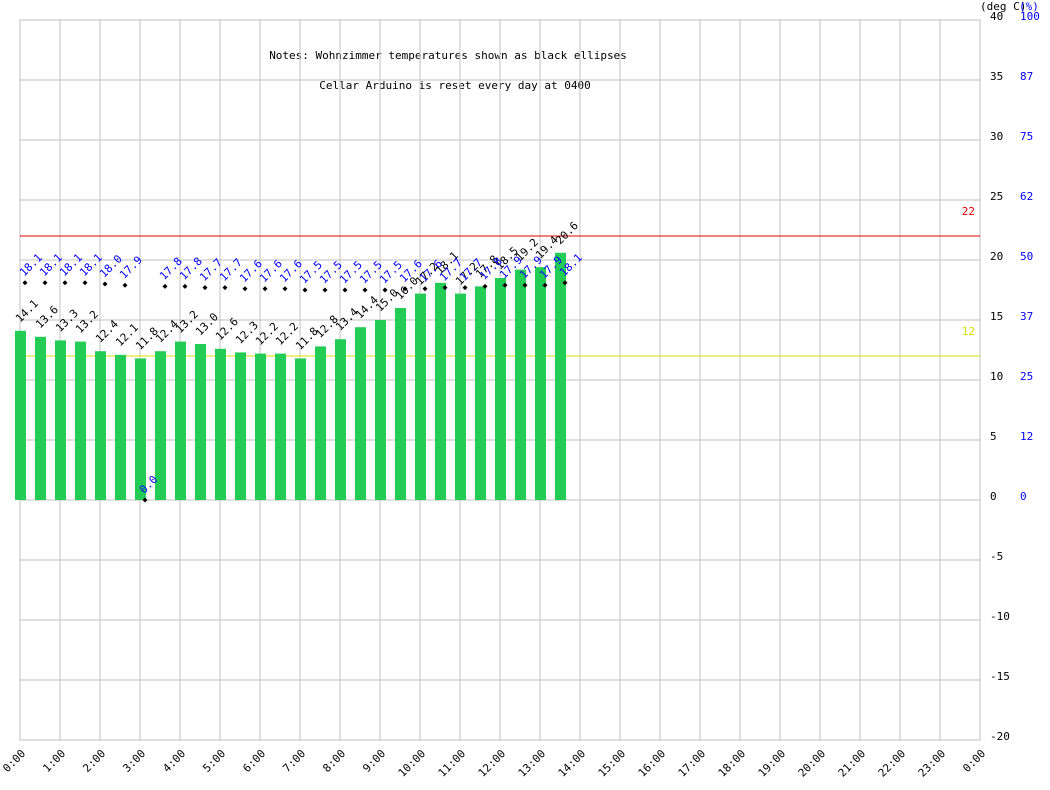 This screenshot has height=790, width=1050. What do you see at coordinates (412, 763) in the screenshot?
I see `x-tick-label: 10:00` at bounding box center [412, 763].